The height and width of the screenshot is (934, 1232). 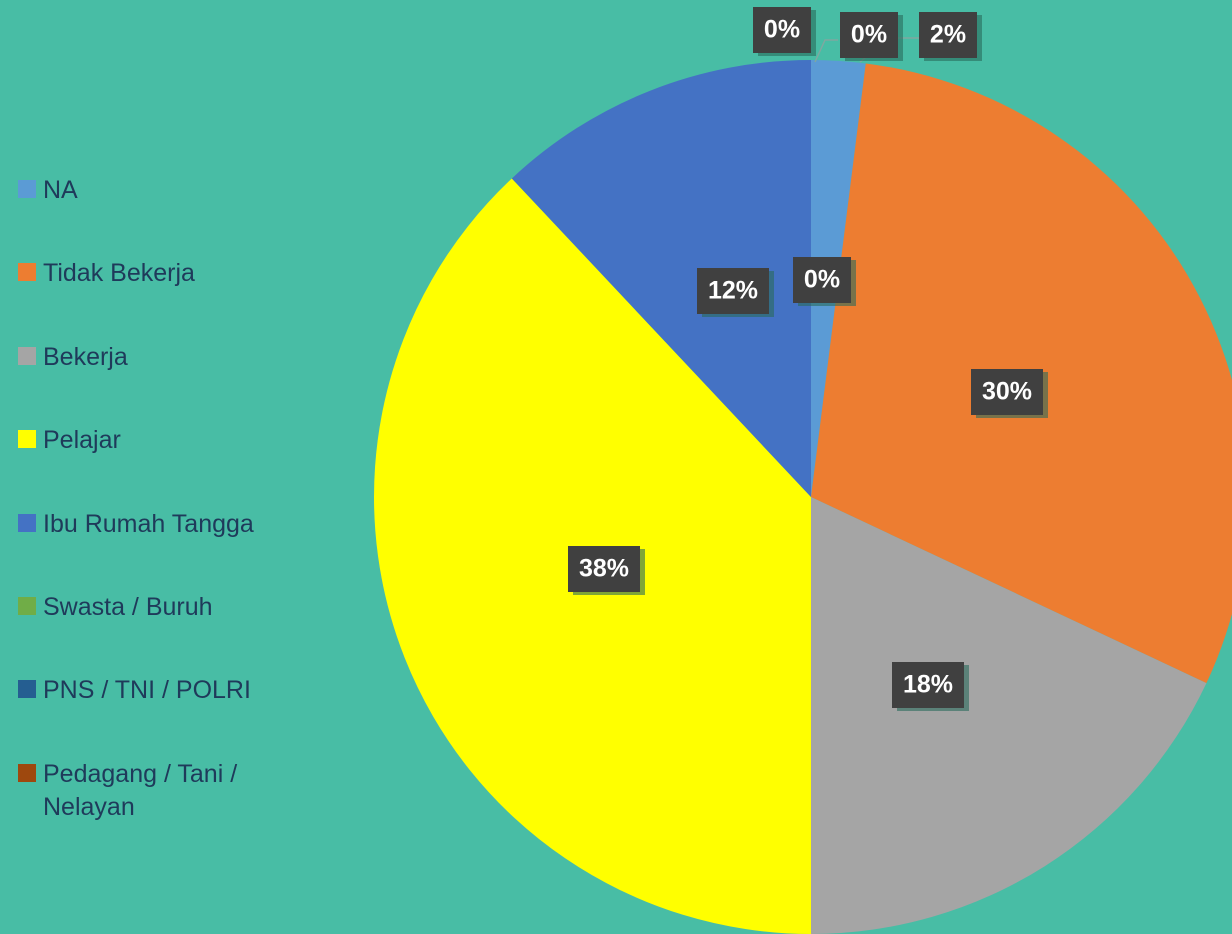 I want to click on legend-item: Swasta / Buruh, so click(x=168, y=607).